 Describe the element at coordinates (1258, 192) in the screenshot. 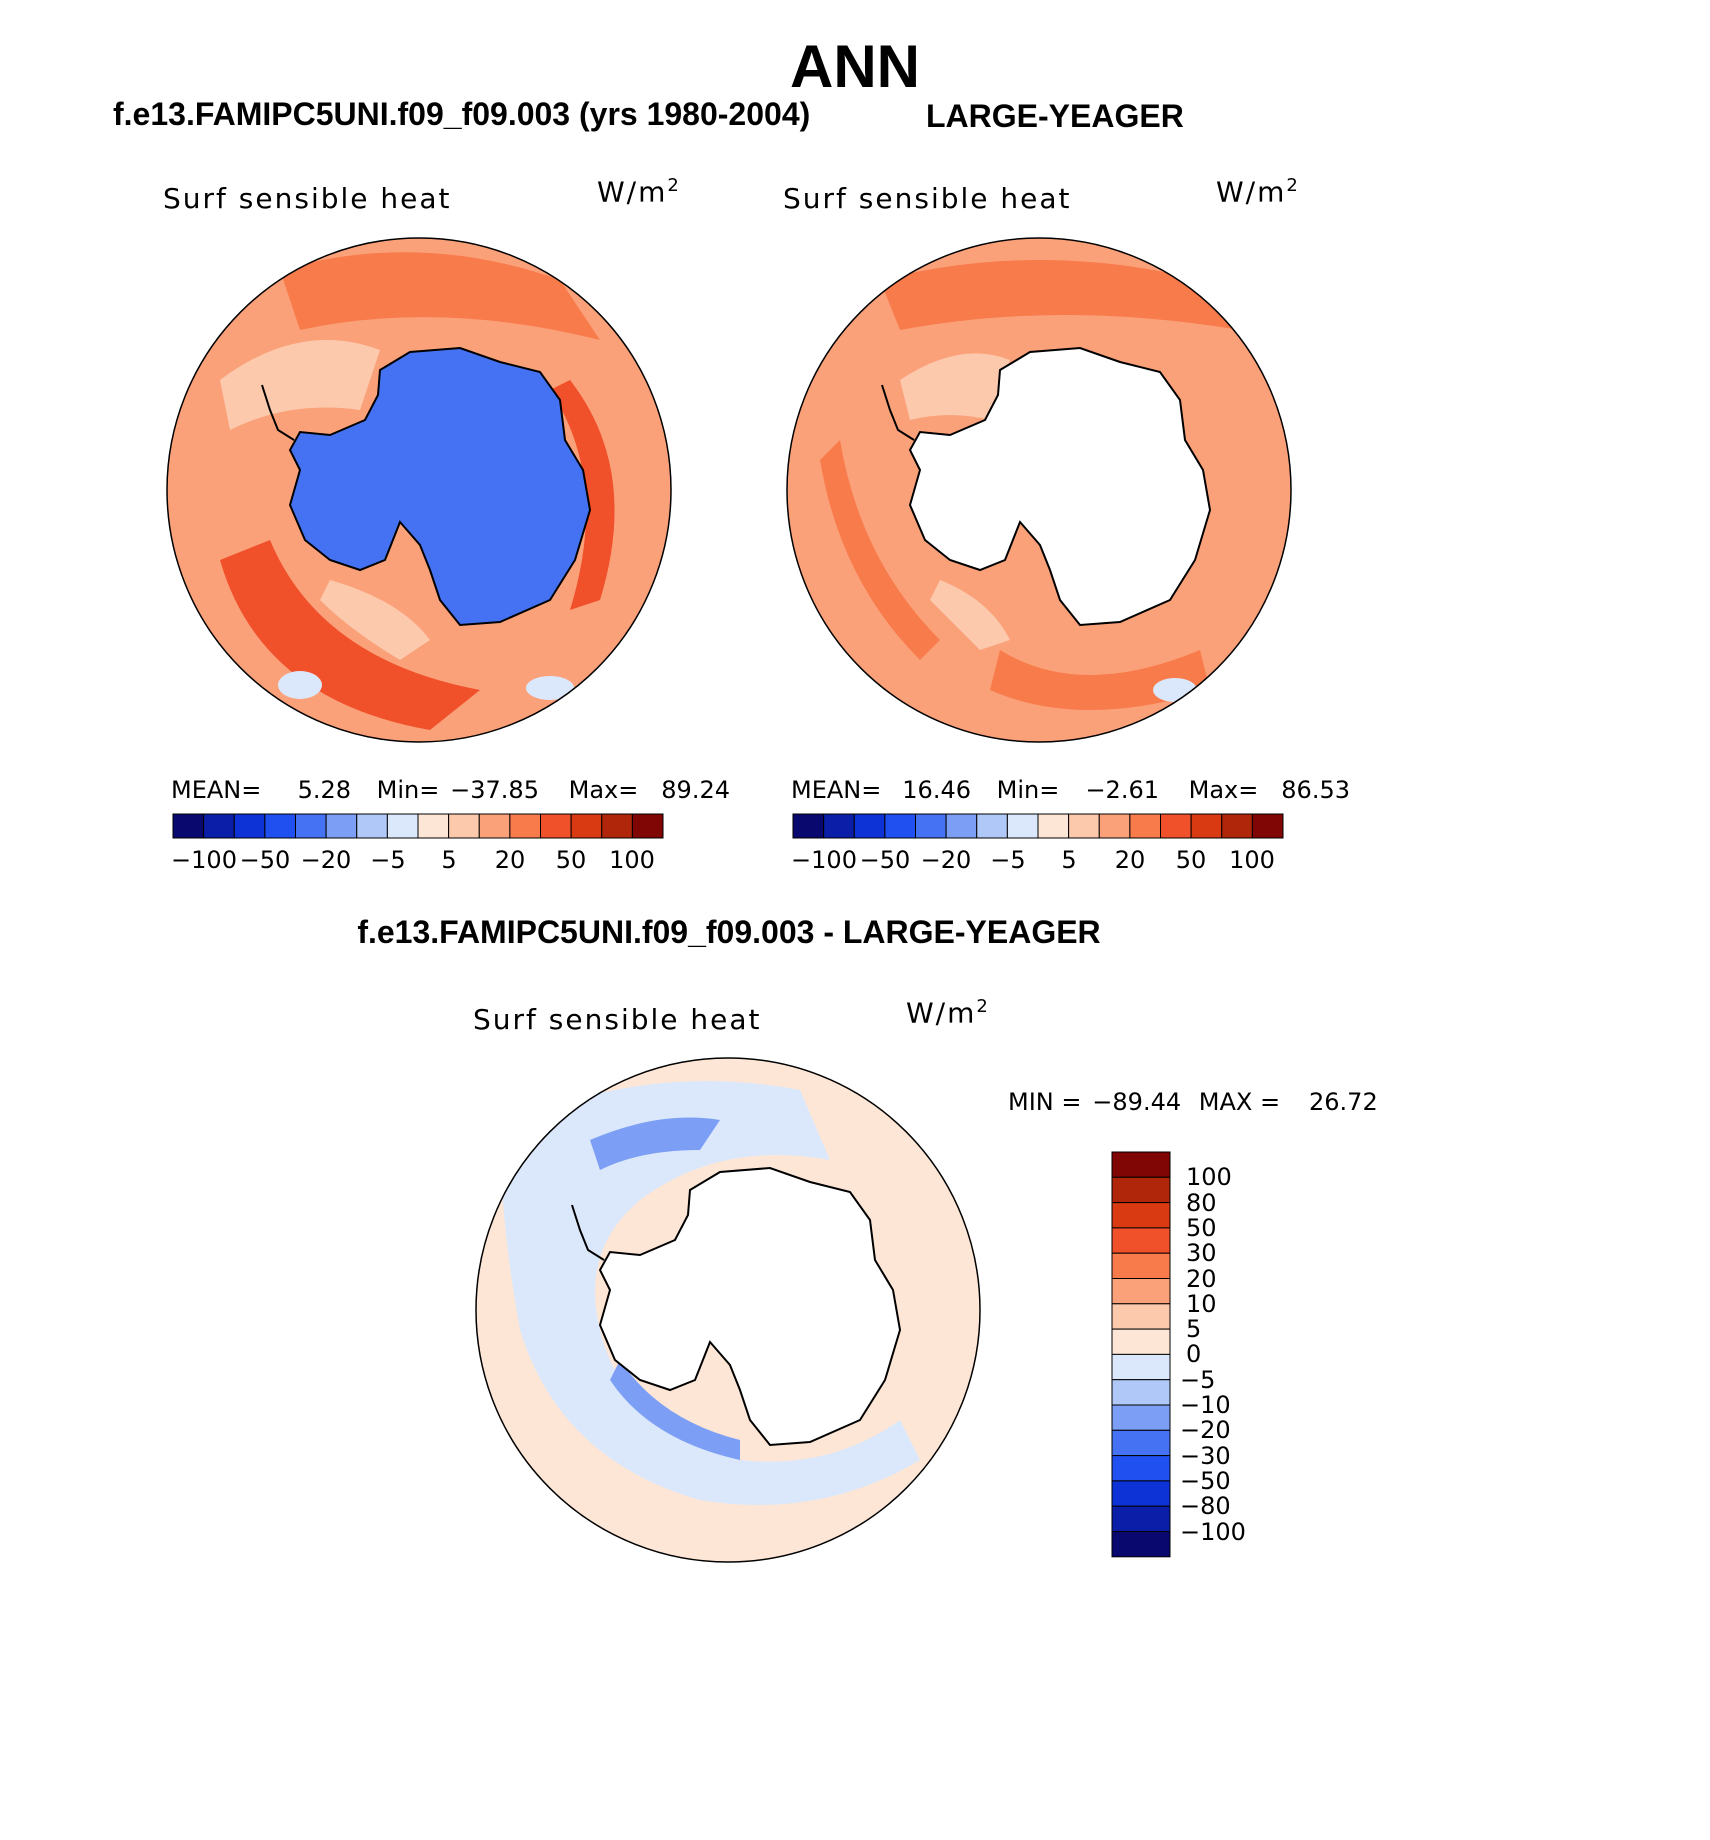

I see `panel2-units-label: W/m2` at that location.